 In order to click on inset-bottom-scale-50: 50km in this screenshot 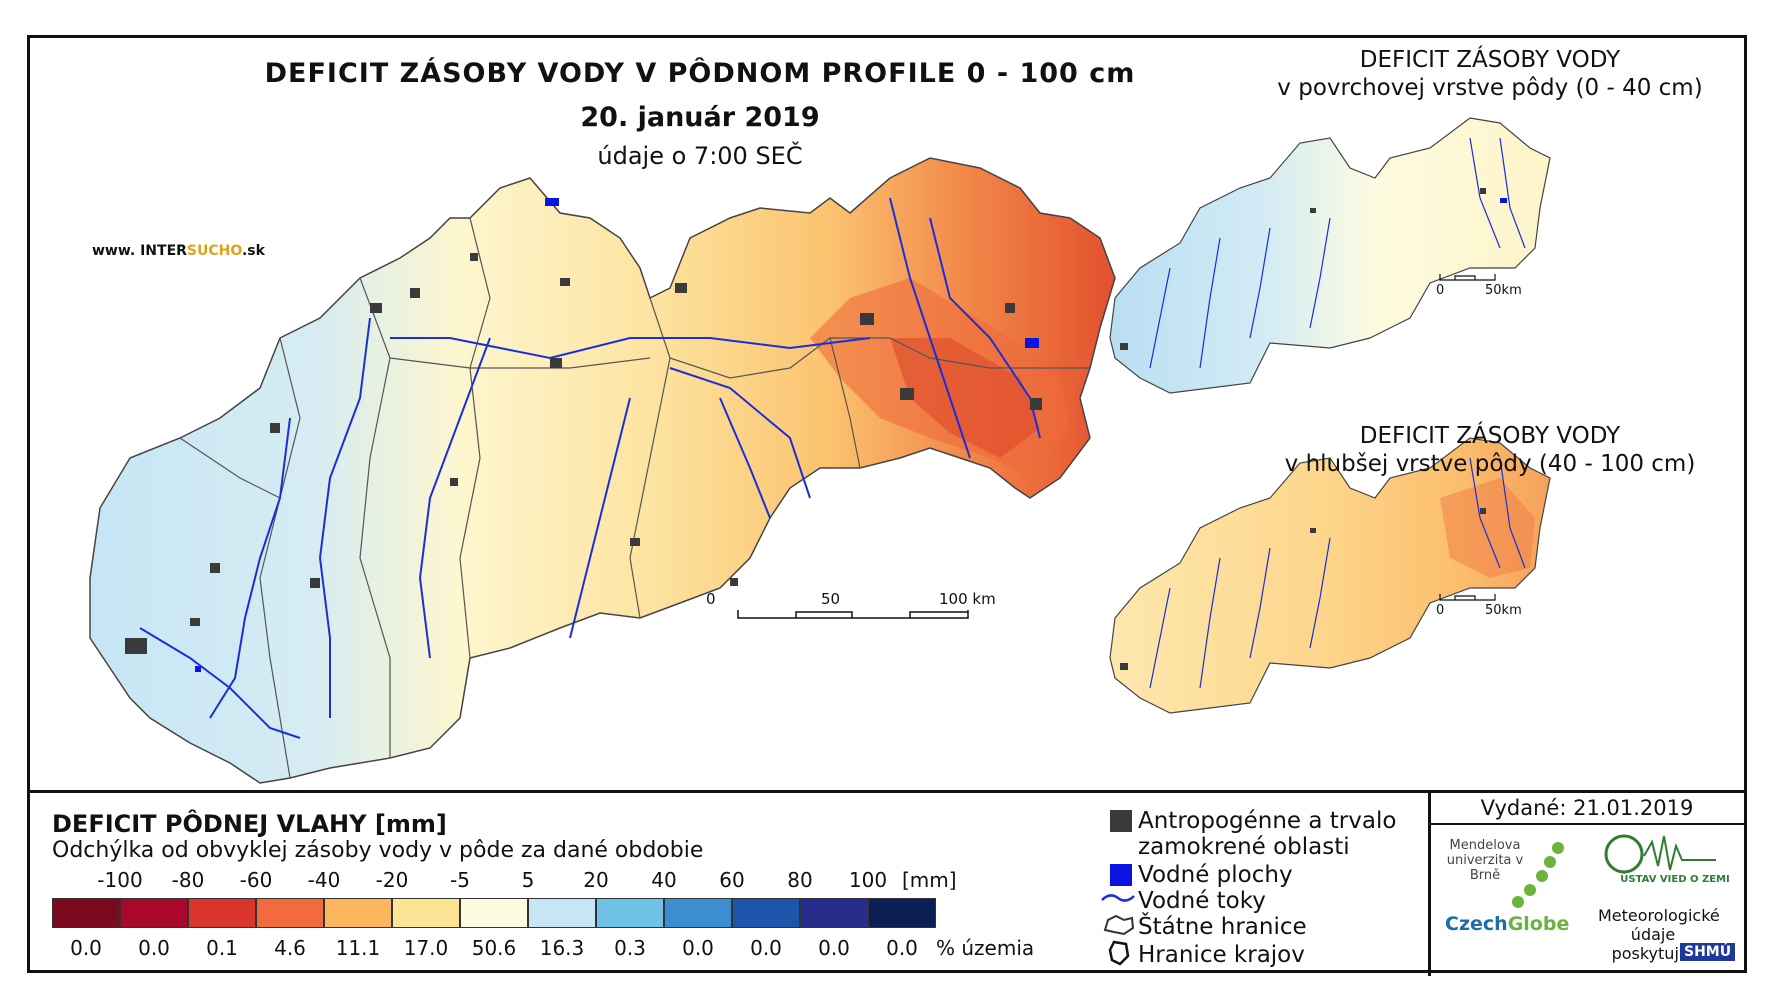, I will do `click(1503, 610)`.